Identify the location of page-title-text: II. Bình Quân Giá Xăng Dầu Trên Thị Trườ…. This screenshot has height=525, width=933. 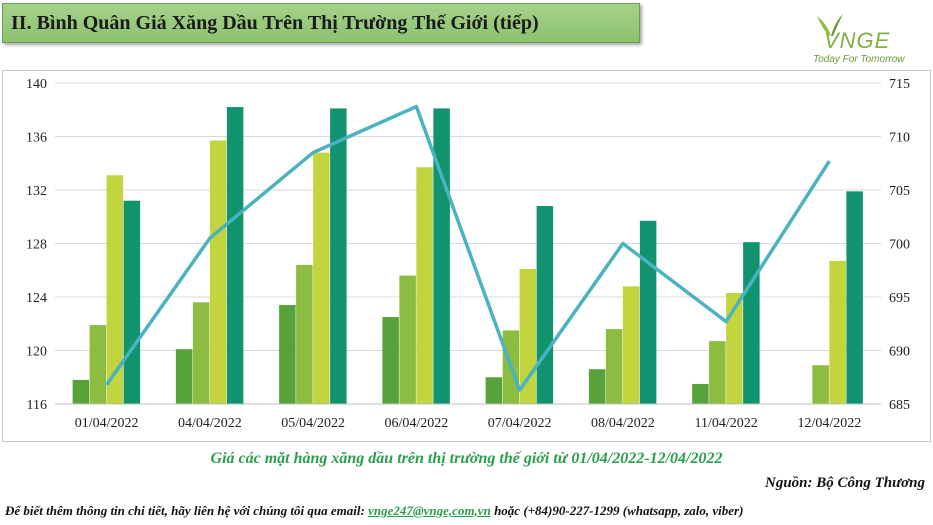
(275, 22).